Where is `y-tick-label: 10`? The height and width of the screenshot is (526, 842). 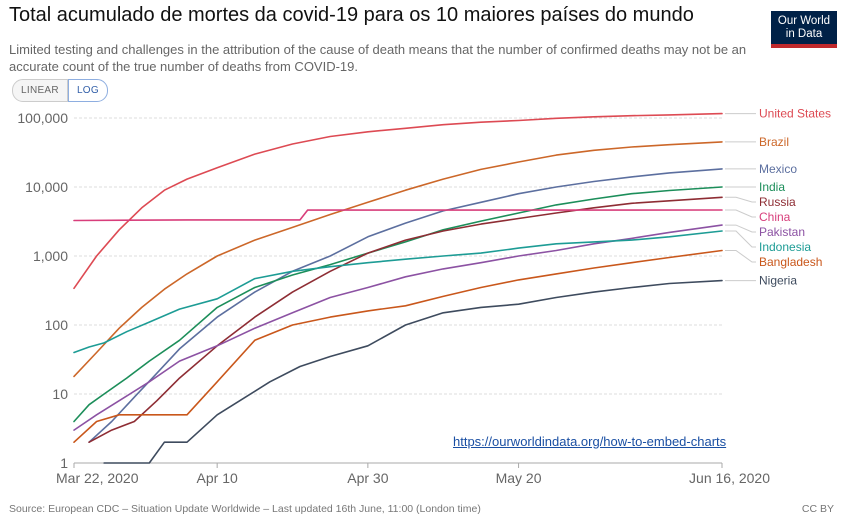 y-tick-label: 10 is located at coordinates (60, 394).